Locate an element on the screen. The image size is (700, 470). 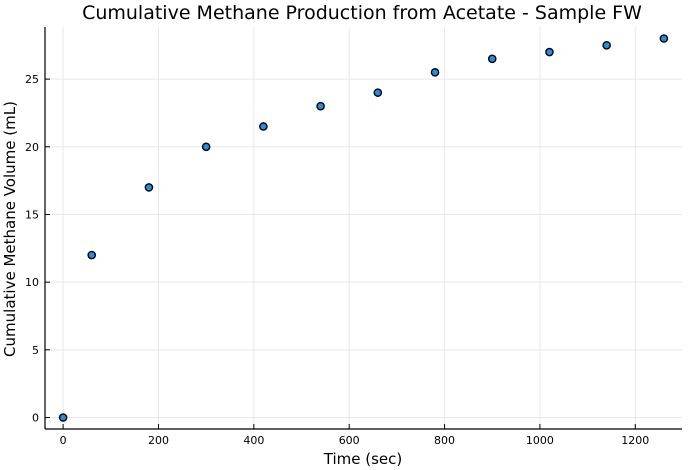
y-axis-label: Cumulative Methane Volume (mL) is located at coordinates (10, 229).